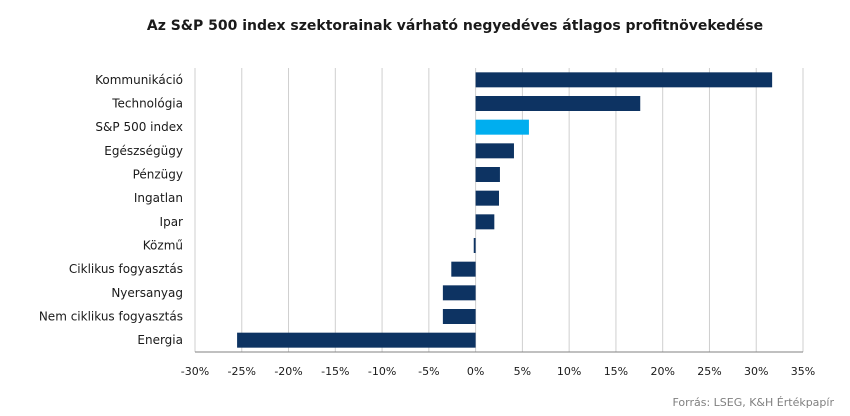 The height and width of the screenshot is (416, 850). I want to click on x-tick-label: -20%, so click(288, 371).